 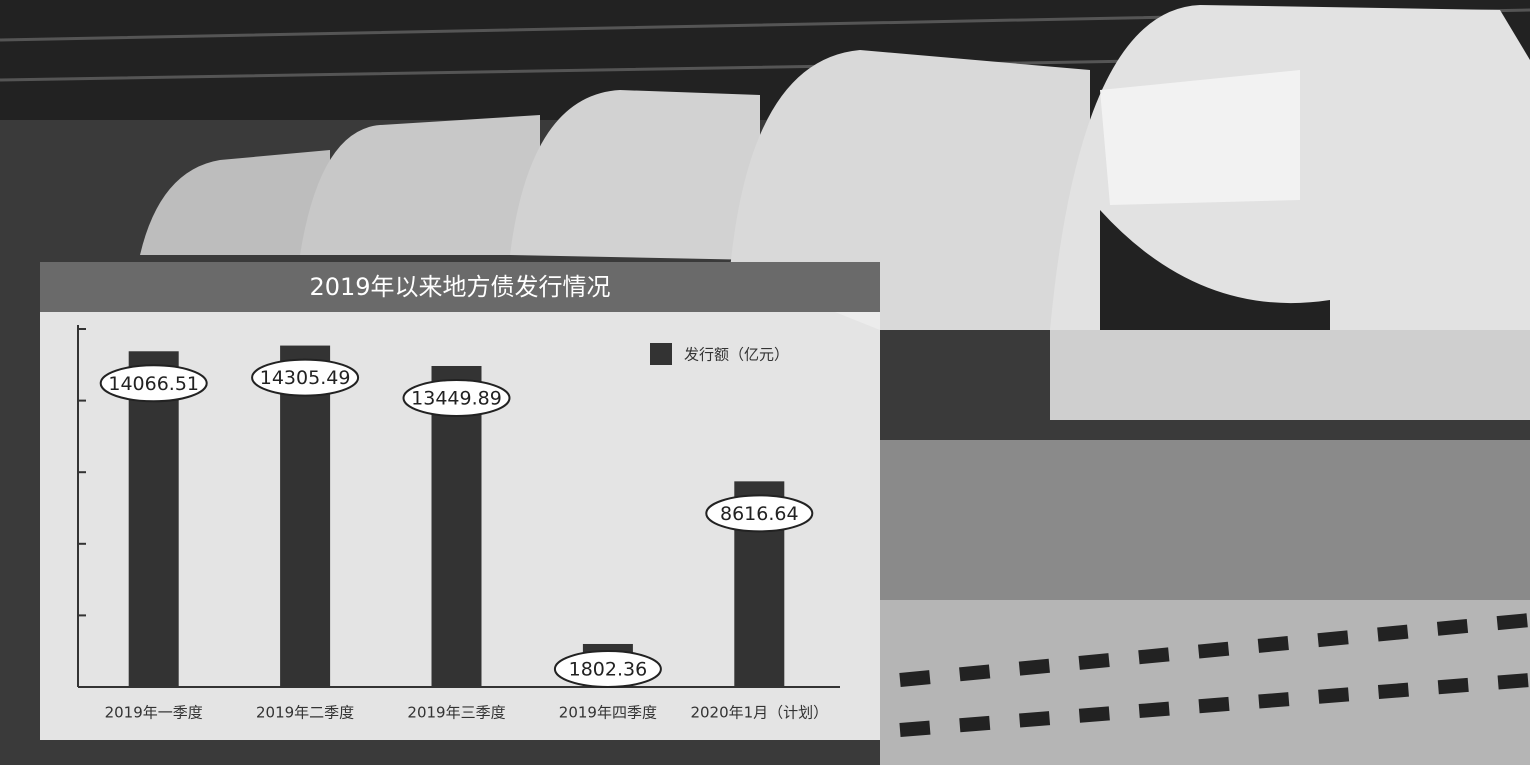 I want to click on x-tick-label: 2019年一季度, so click(x=154, y=713).